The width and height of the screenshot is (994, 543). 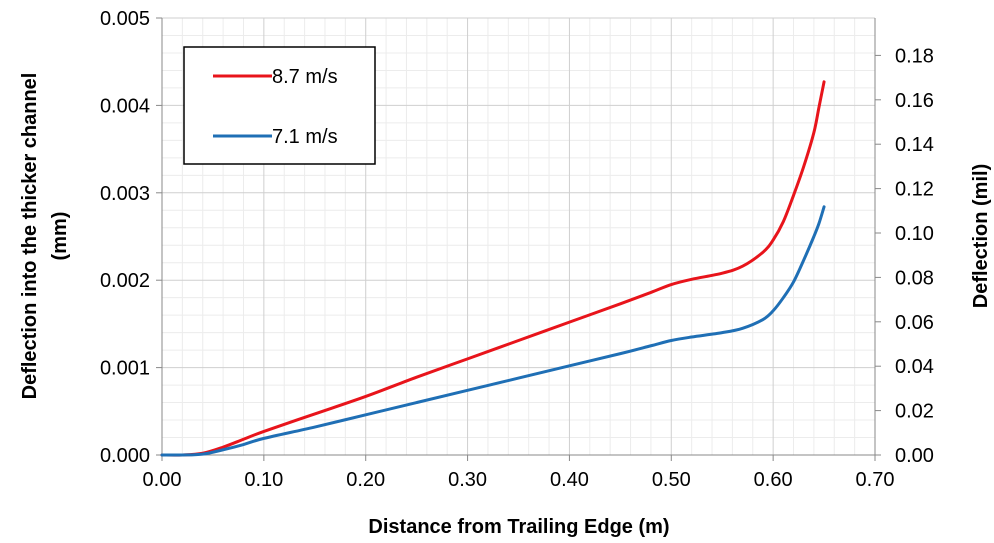 What do you see at coordinates (365, 480) in the screenshot?
I see `x-tick-label: 0.20` at bounding box center [365, 480].